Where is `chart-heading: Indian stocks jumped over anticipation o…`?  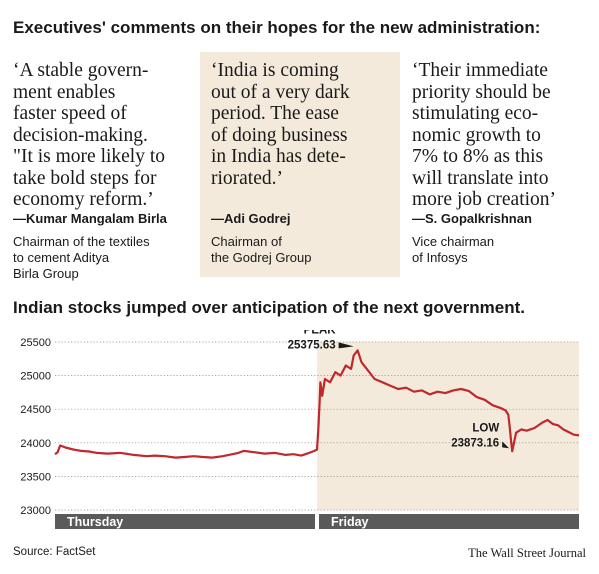
chart-heading: Indian stocks jumped over anticipation o… is located at coordinates (269, 307).